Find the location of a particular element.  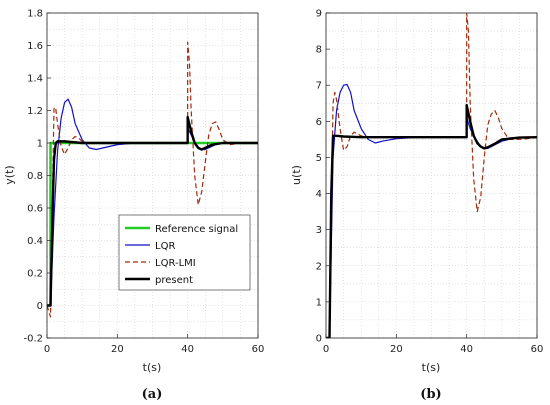

legend-label-lqr-lmi: LQR-LMI is located at coordinates (175, 263).